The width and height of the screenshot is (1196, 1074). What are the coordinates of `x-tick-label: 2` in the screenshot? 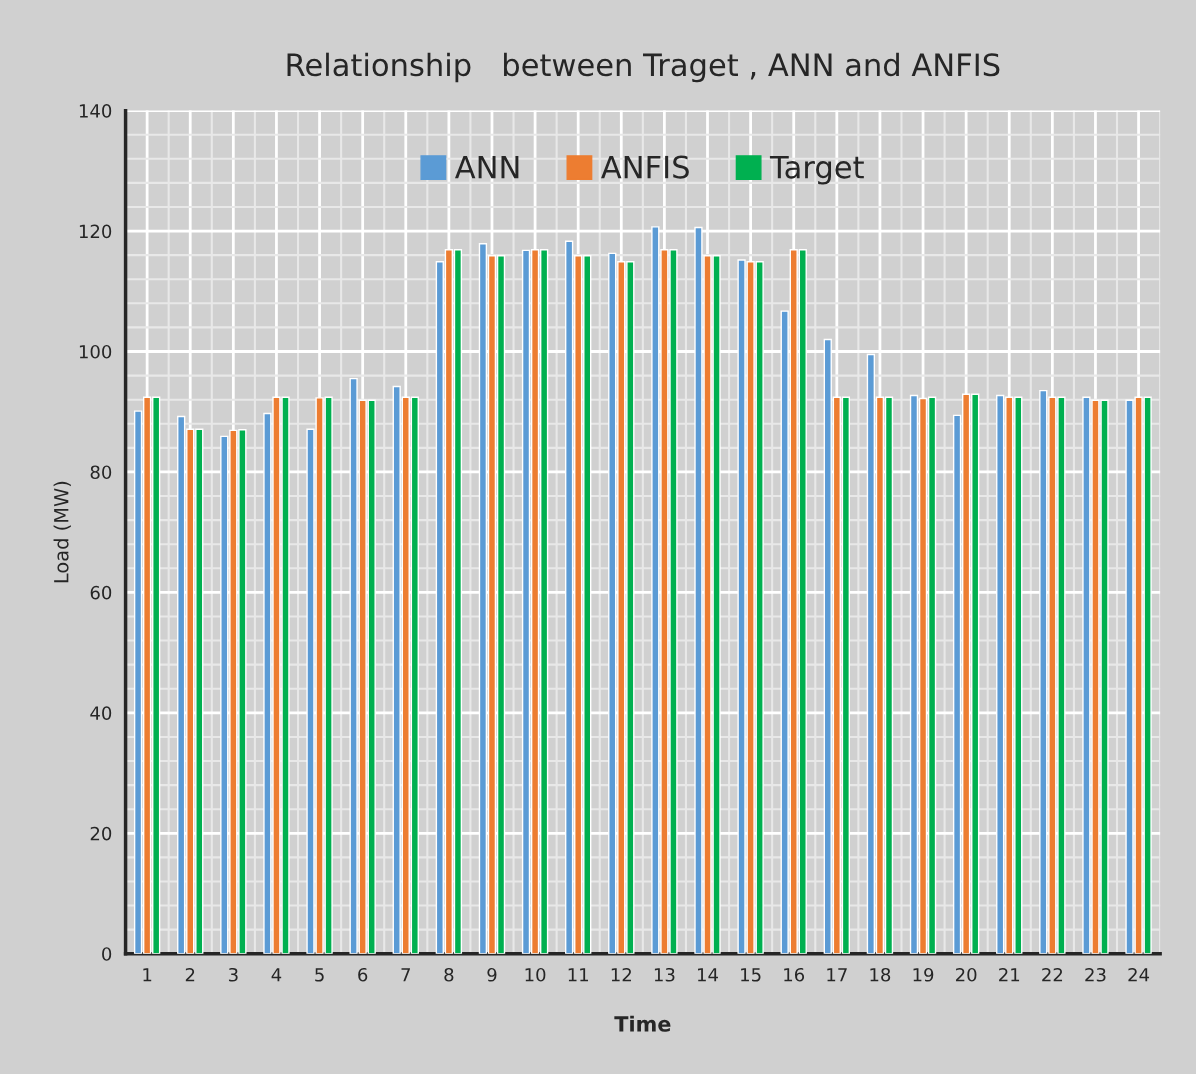 It's located at (190, 974).